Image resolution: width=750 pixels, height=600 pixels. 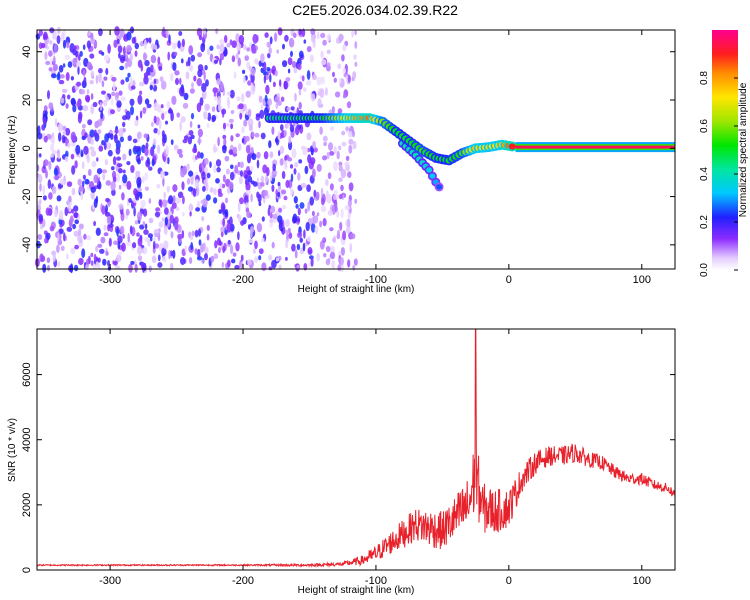 I want to click on steady-line-core, so click(x=595, y=147).